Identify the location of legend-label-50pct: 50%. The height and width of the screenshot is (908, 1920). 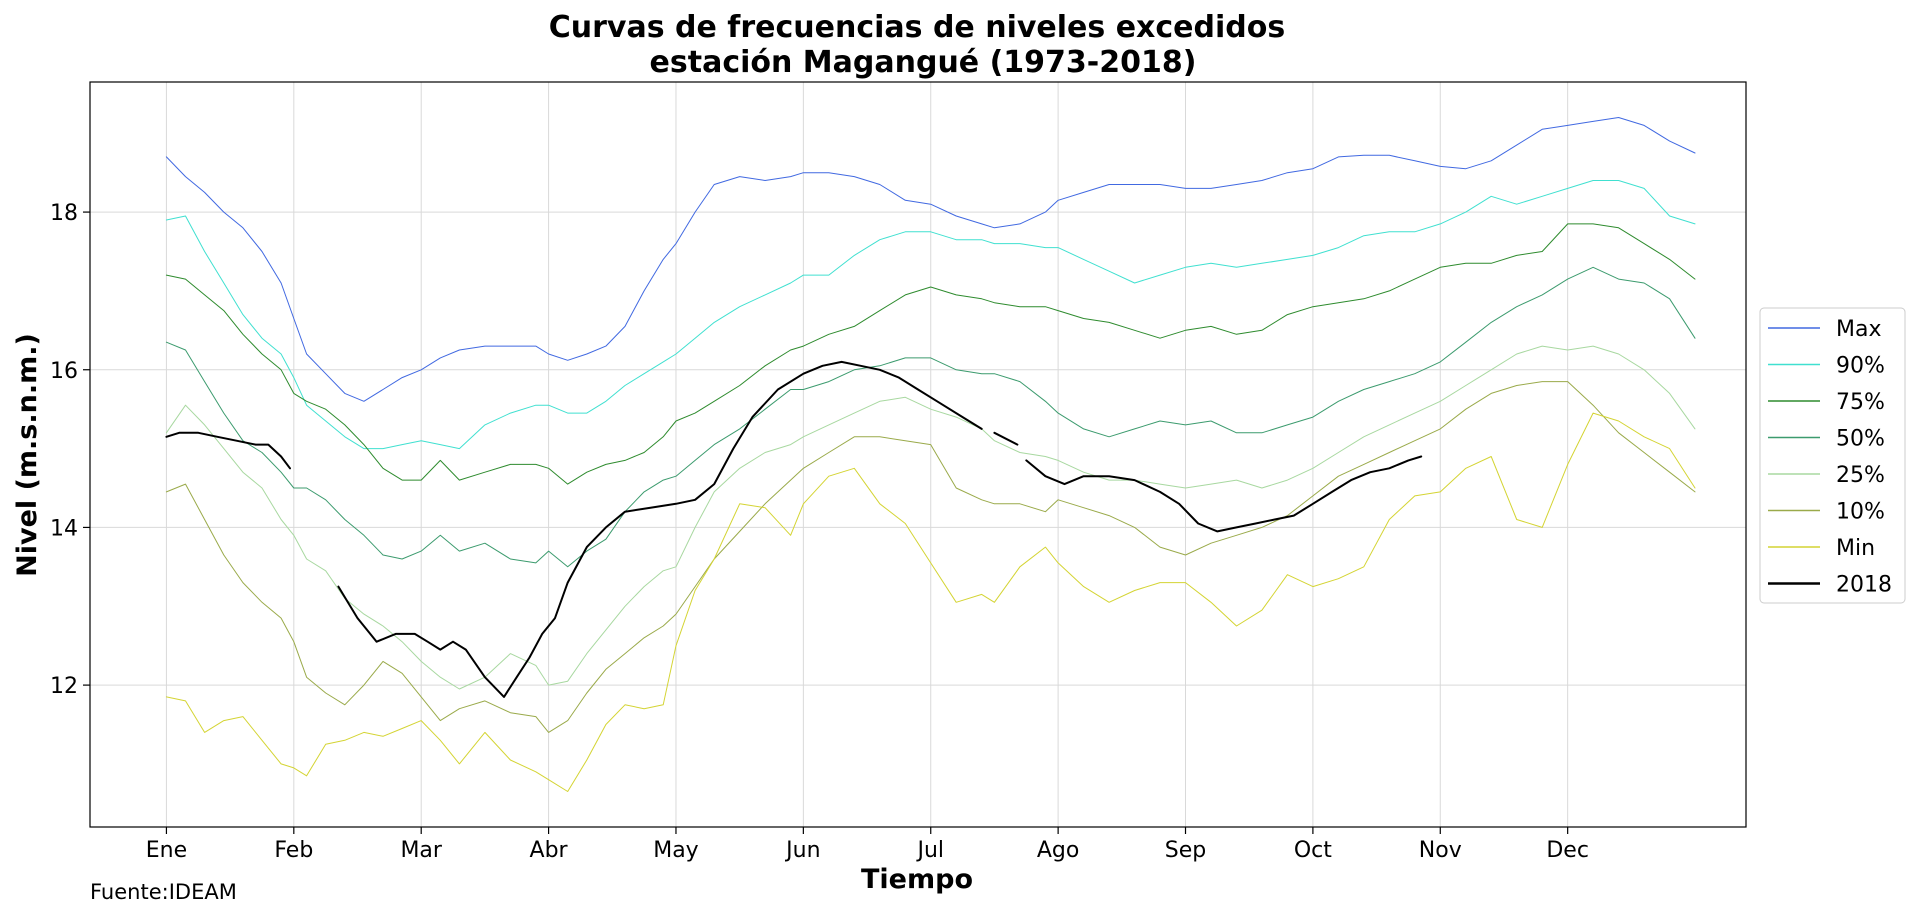
(1860, 439).